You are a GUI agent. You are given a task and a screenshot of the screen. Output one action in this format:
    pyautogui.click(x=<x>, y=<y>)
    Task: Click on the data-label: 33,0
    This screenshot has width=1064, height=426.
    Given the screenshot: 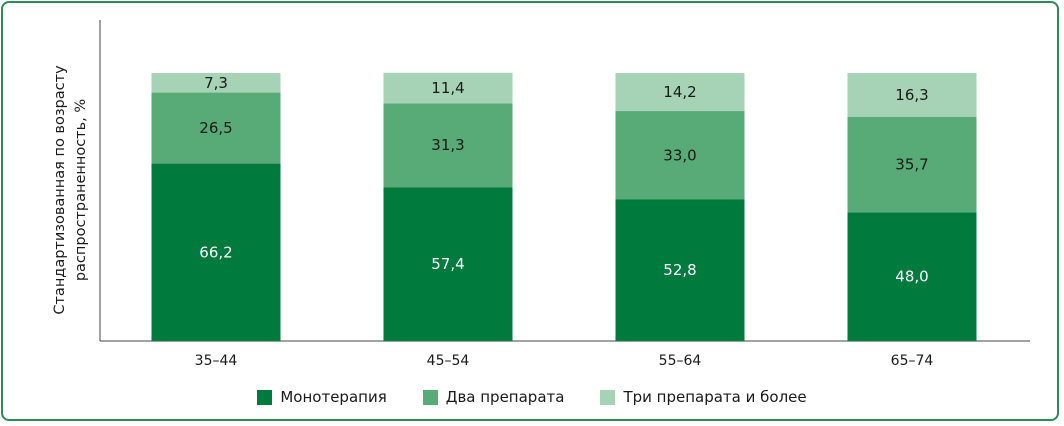 What is the action you would take?
    pyautogui.click(x=679, y=155)
    